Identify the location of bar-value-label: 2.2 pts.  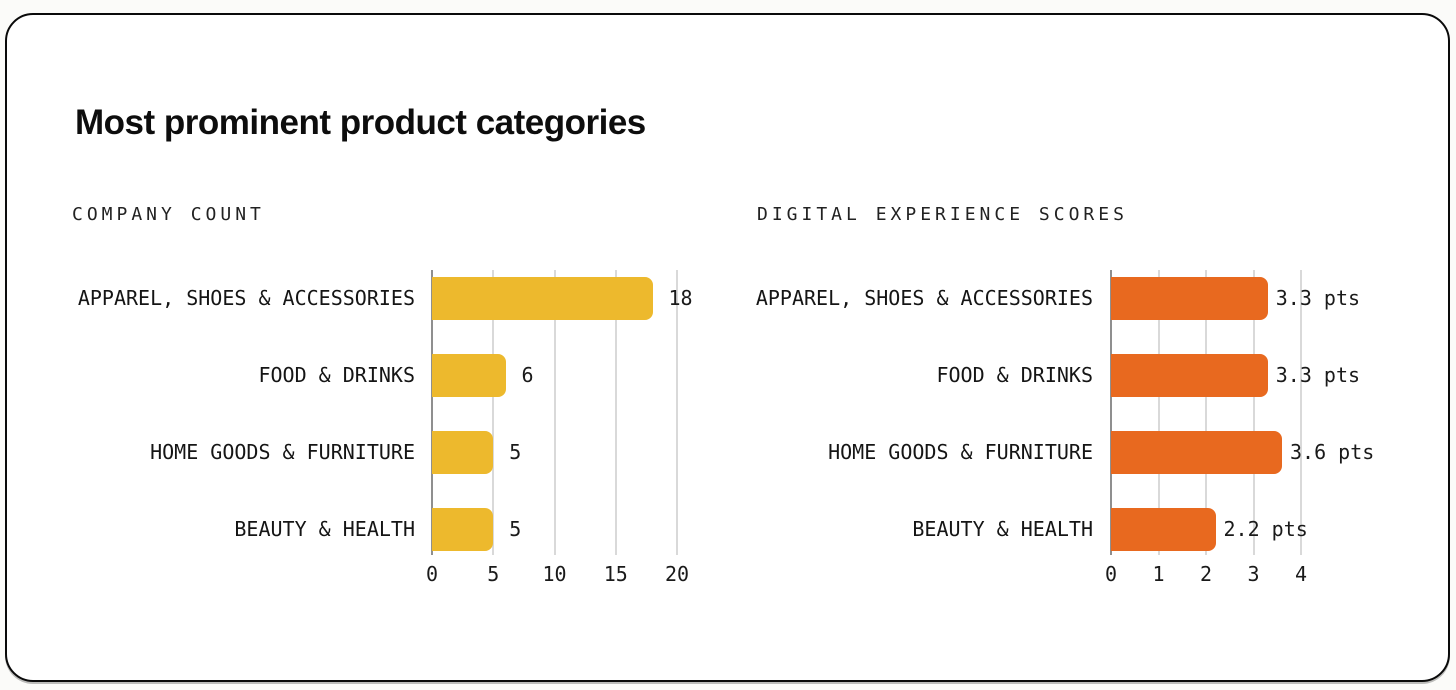
(1265, 529).